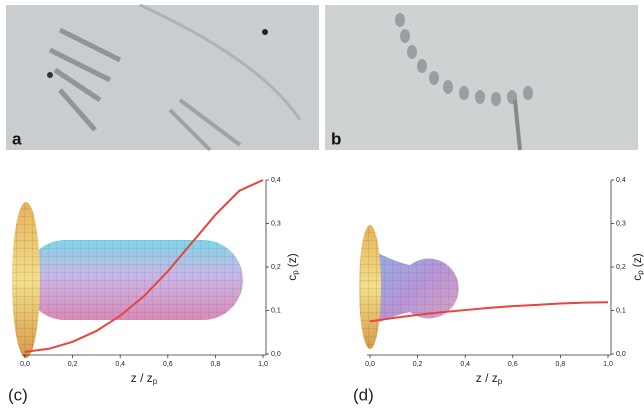 The width and height of the screenshot is (644, 411). What do you see at coordinates (336, 138) in the screenshot?
I see `photo-label: b` at bounding box center [336, 138].